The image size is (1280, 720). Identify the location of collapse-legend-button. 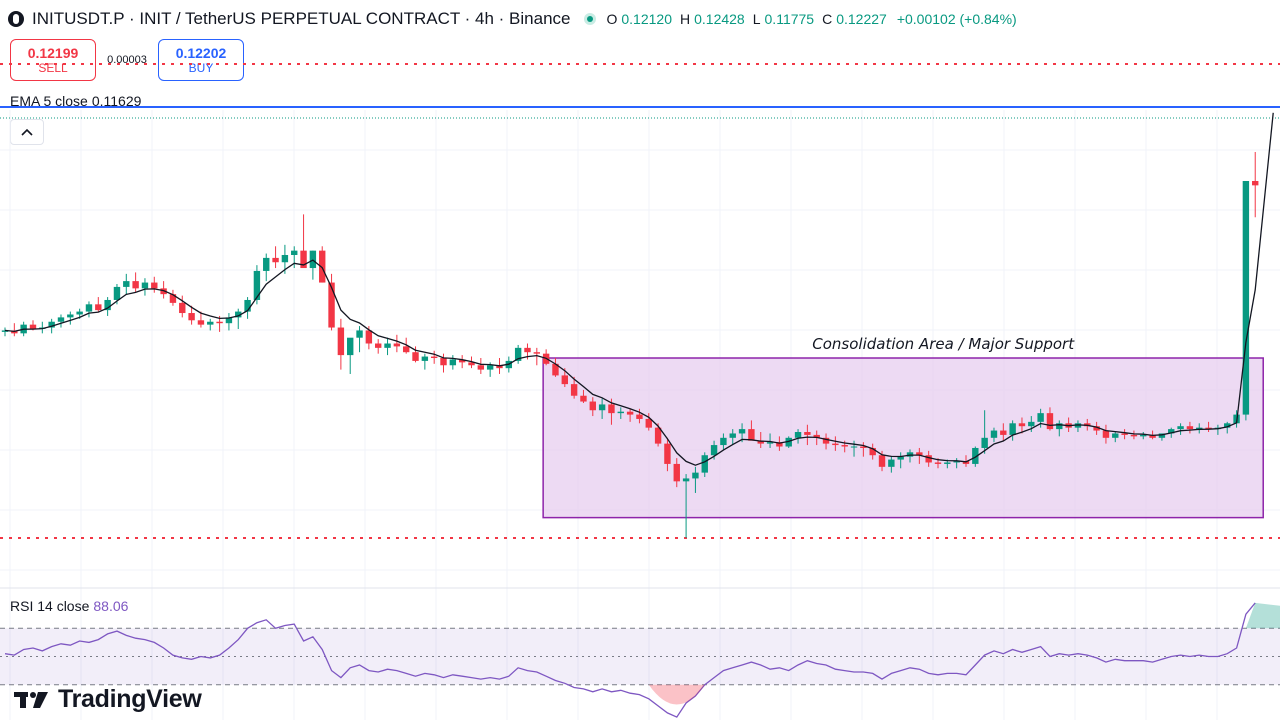
(27, 132).